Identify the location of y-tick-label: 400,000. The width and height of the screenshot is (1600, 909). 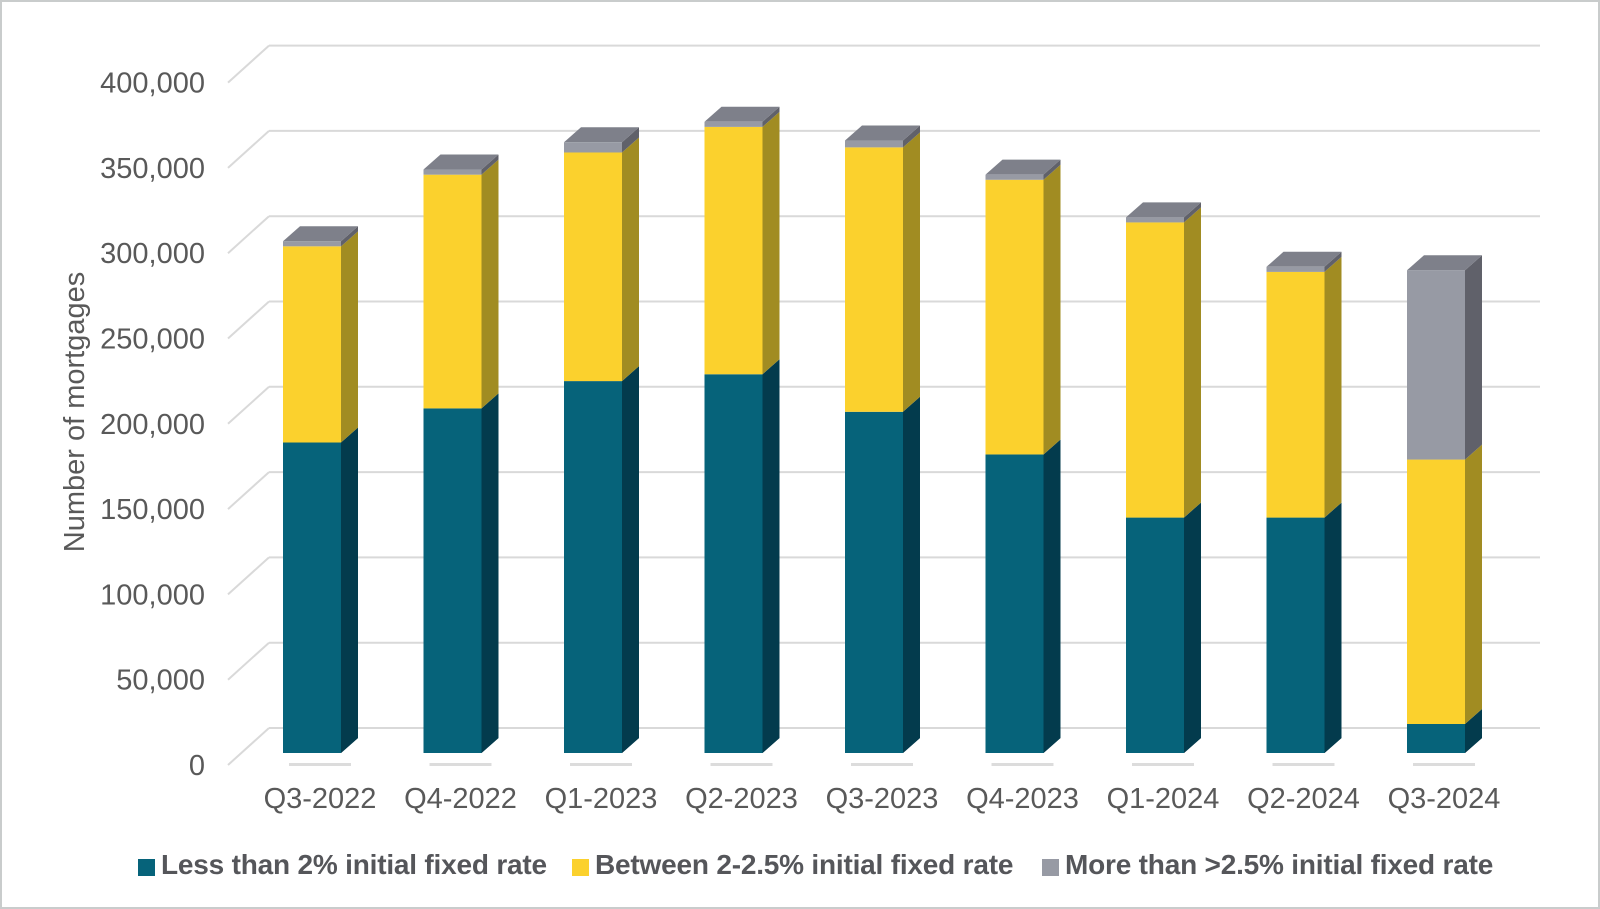
(152, 84).